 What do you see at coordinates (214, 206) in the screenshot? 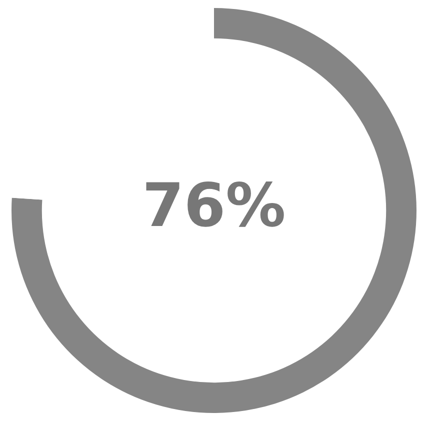
I see `text: 76%` at bounding box center [214, 206].